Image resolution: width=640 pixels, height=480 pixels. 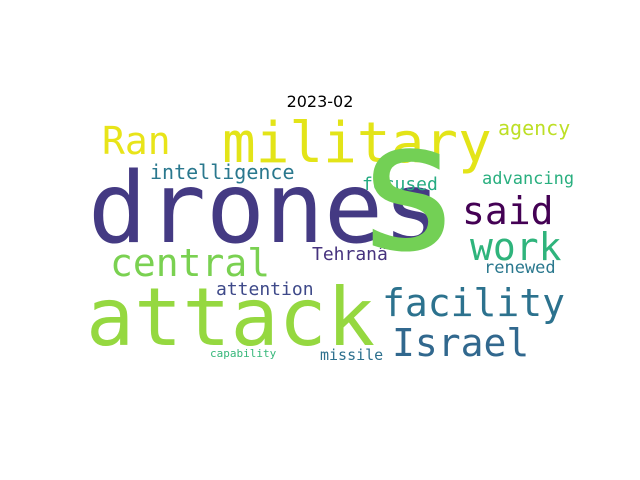 I want to click on chart-title: 2023-02, so click(x=320, y=101).